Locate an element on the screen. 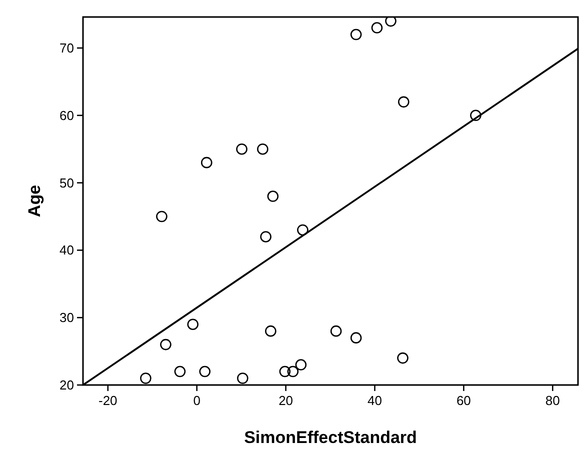  x-tick-label: 0 is located at coordinates (196, 400).